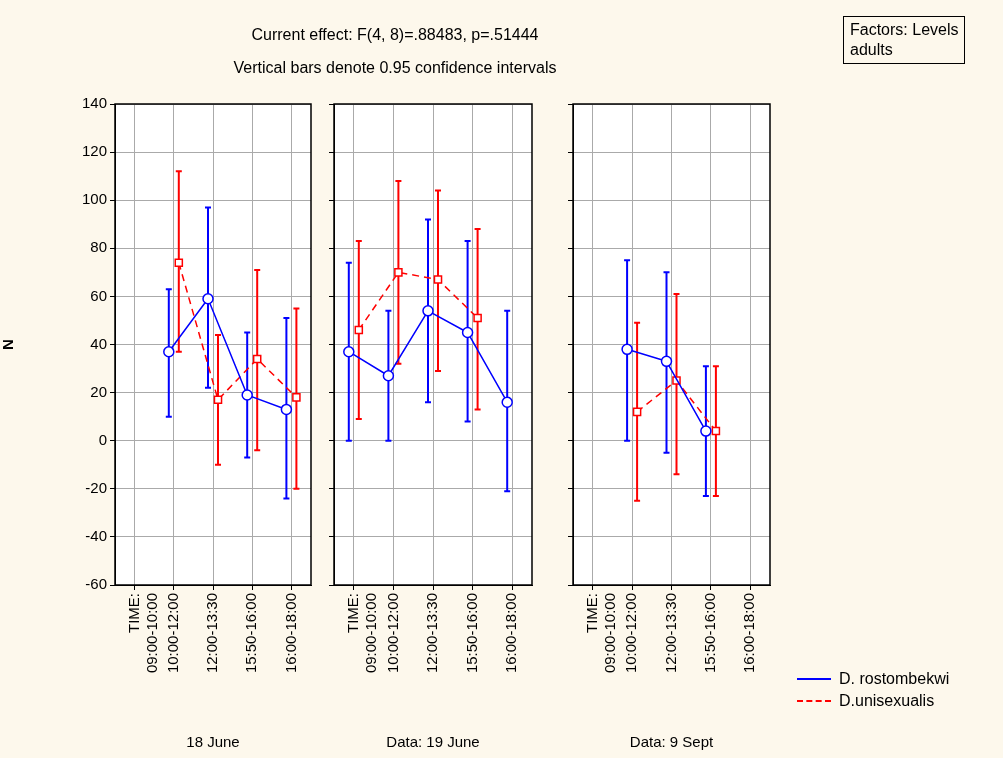  What do you see at coordinates (102, 439) in the screenshot?
I see `y-tick-label: 0` at bounding box center [102, 439].